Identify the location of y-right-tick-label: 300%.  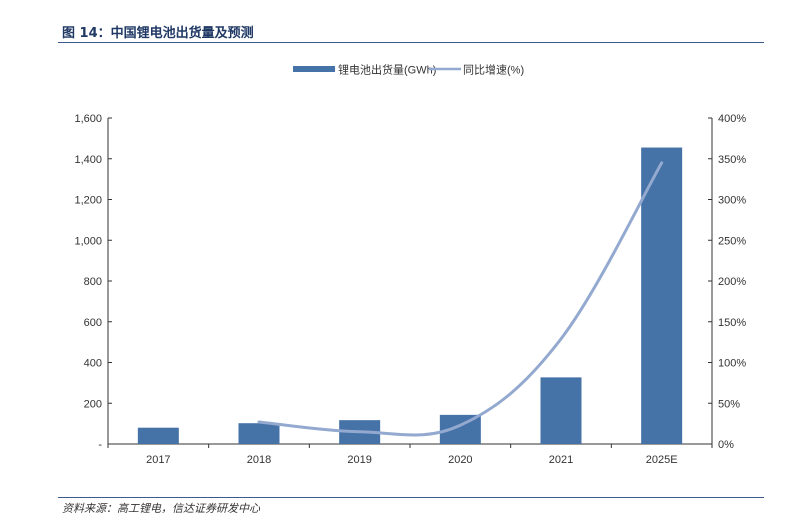
(732, 201).